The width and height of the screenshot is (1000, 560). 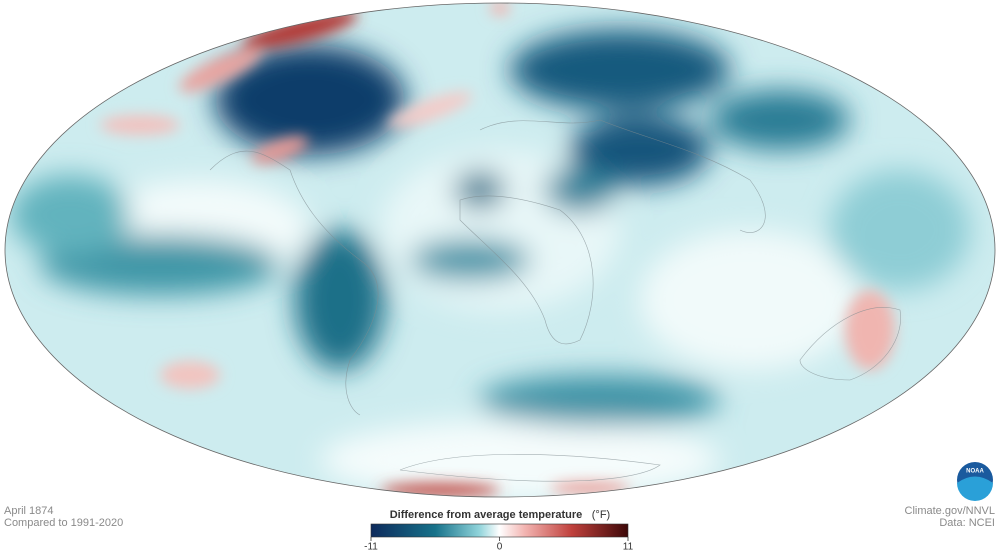 I want to click on credit-data: Data: NCEI, so click(x=967, y=523).